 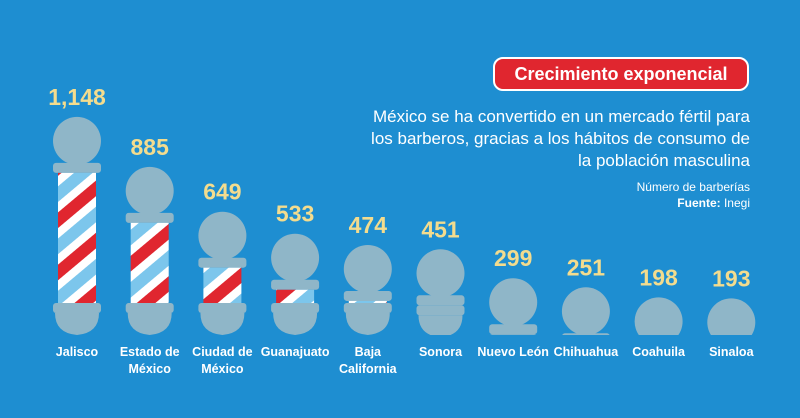 I want to click on title-badge: Crecimiento exponencial, so click(x=621, y=74).